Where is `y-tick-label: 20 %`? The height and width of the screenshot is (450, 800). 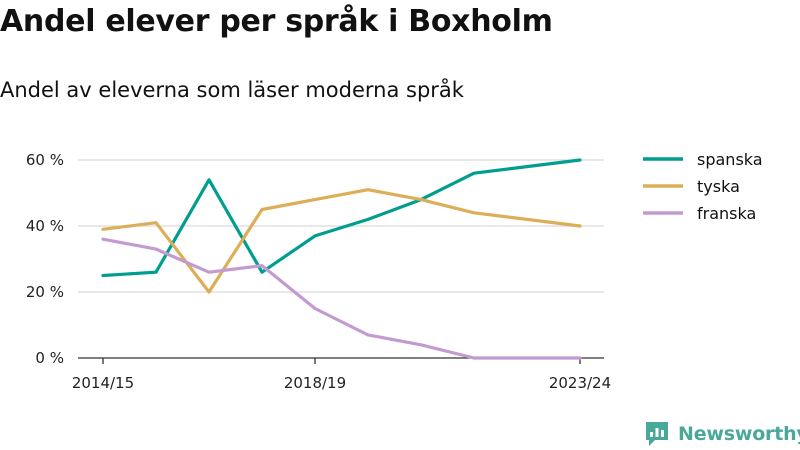 y-tick-label: 20 % is located at coordinates (45, 292).